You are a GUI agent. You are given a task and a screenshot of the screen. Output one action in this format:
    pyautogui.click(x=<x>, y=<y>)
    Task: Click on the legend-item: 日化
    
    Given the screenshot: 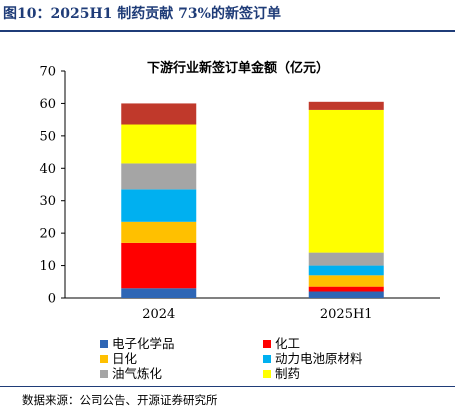 What is the action you would take?
    pyautogui.click(x=118, y=357)
    